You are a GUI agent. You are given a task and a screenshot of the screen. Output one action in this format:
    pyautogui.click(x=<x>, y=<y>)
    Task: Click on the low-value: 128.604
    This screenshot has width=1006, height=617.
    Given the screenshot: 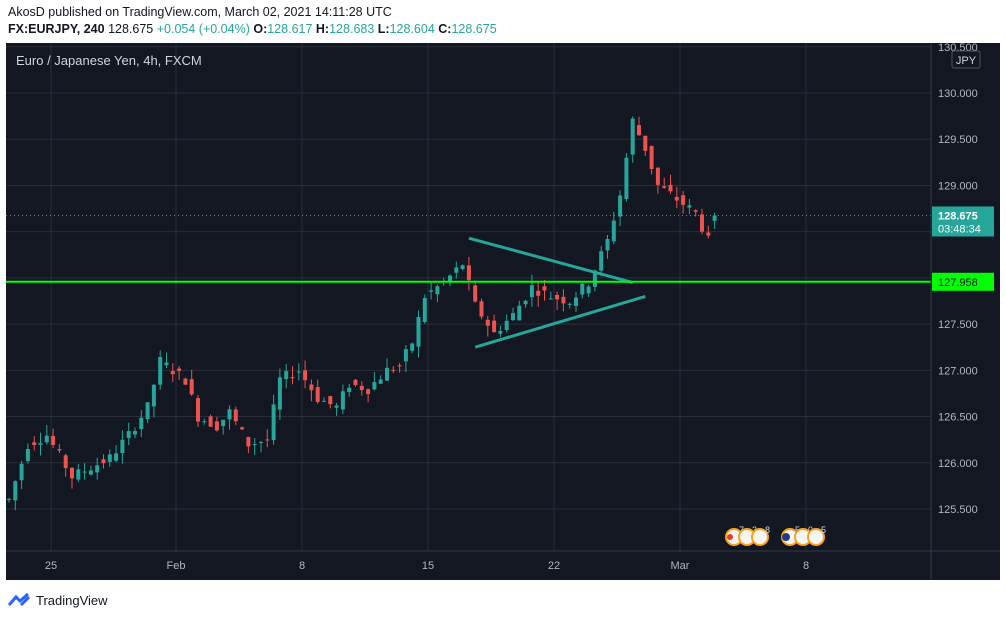 What is the action you would take?
    pyautogui.click(x=412, y=29)
    